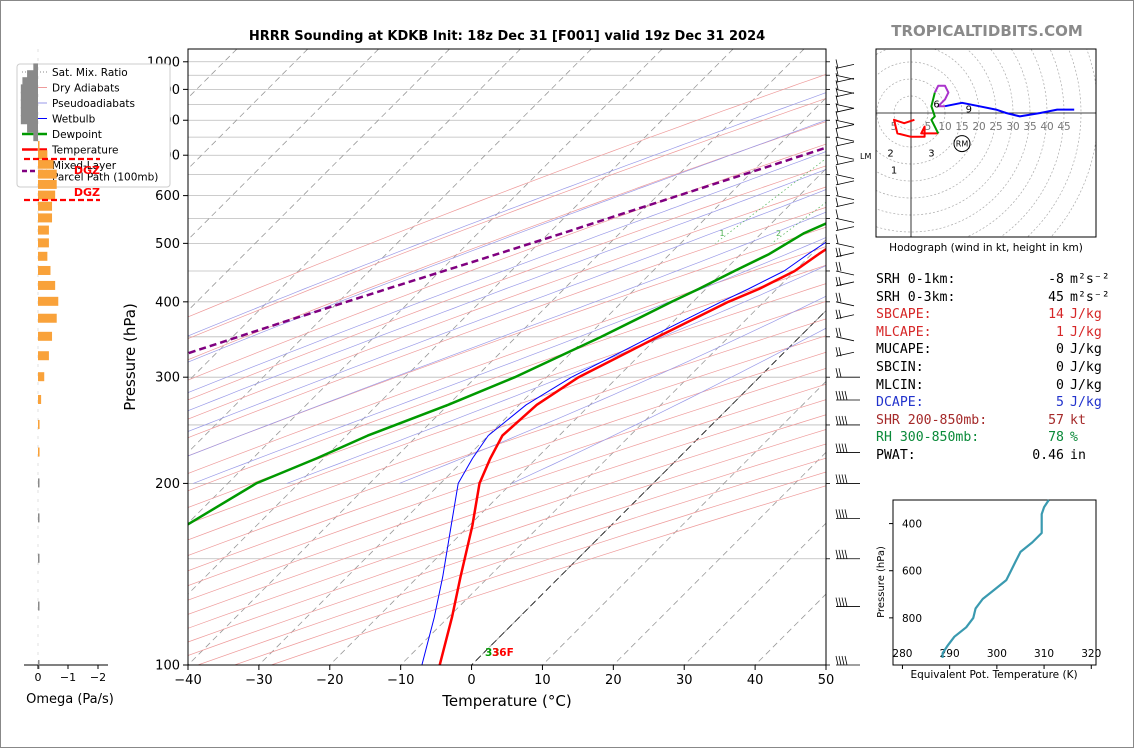  I want to click on y-tick-label: 100, so click(167, 666).